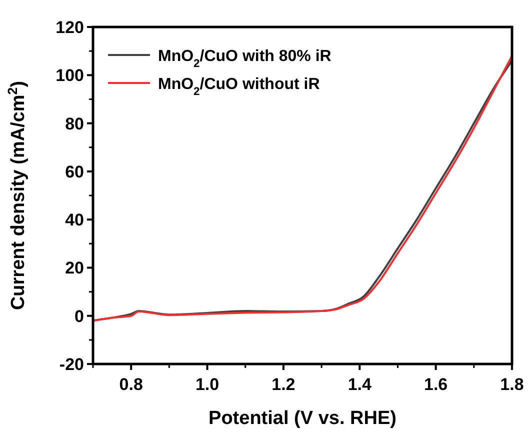 The width and height of the screenshot is (531, 442). Describe the element at coordinates (71, 364) in the screenshot. I see `y-tick-label: -20` at that location.